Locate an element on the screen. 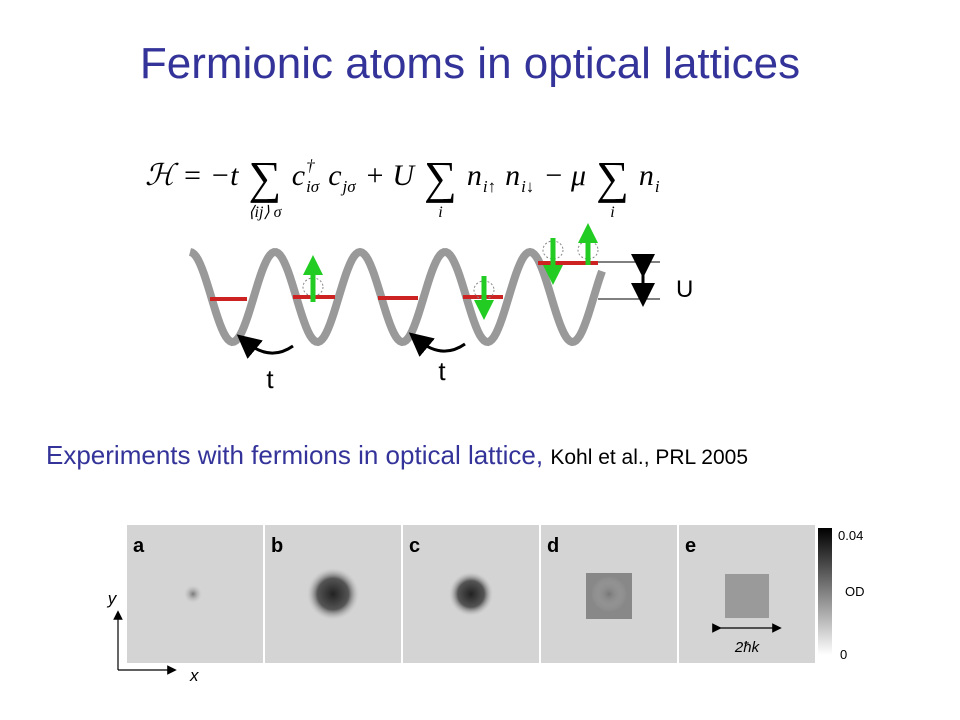  panel-label: c is located at coordinates (414, 546).